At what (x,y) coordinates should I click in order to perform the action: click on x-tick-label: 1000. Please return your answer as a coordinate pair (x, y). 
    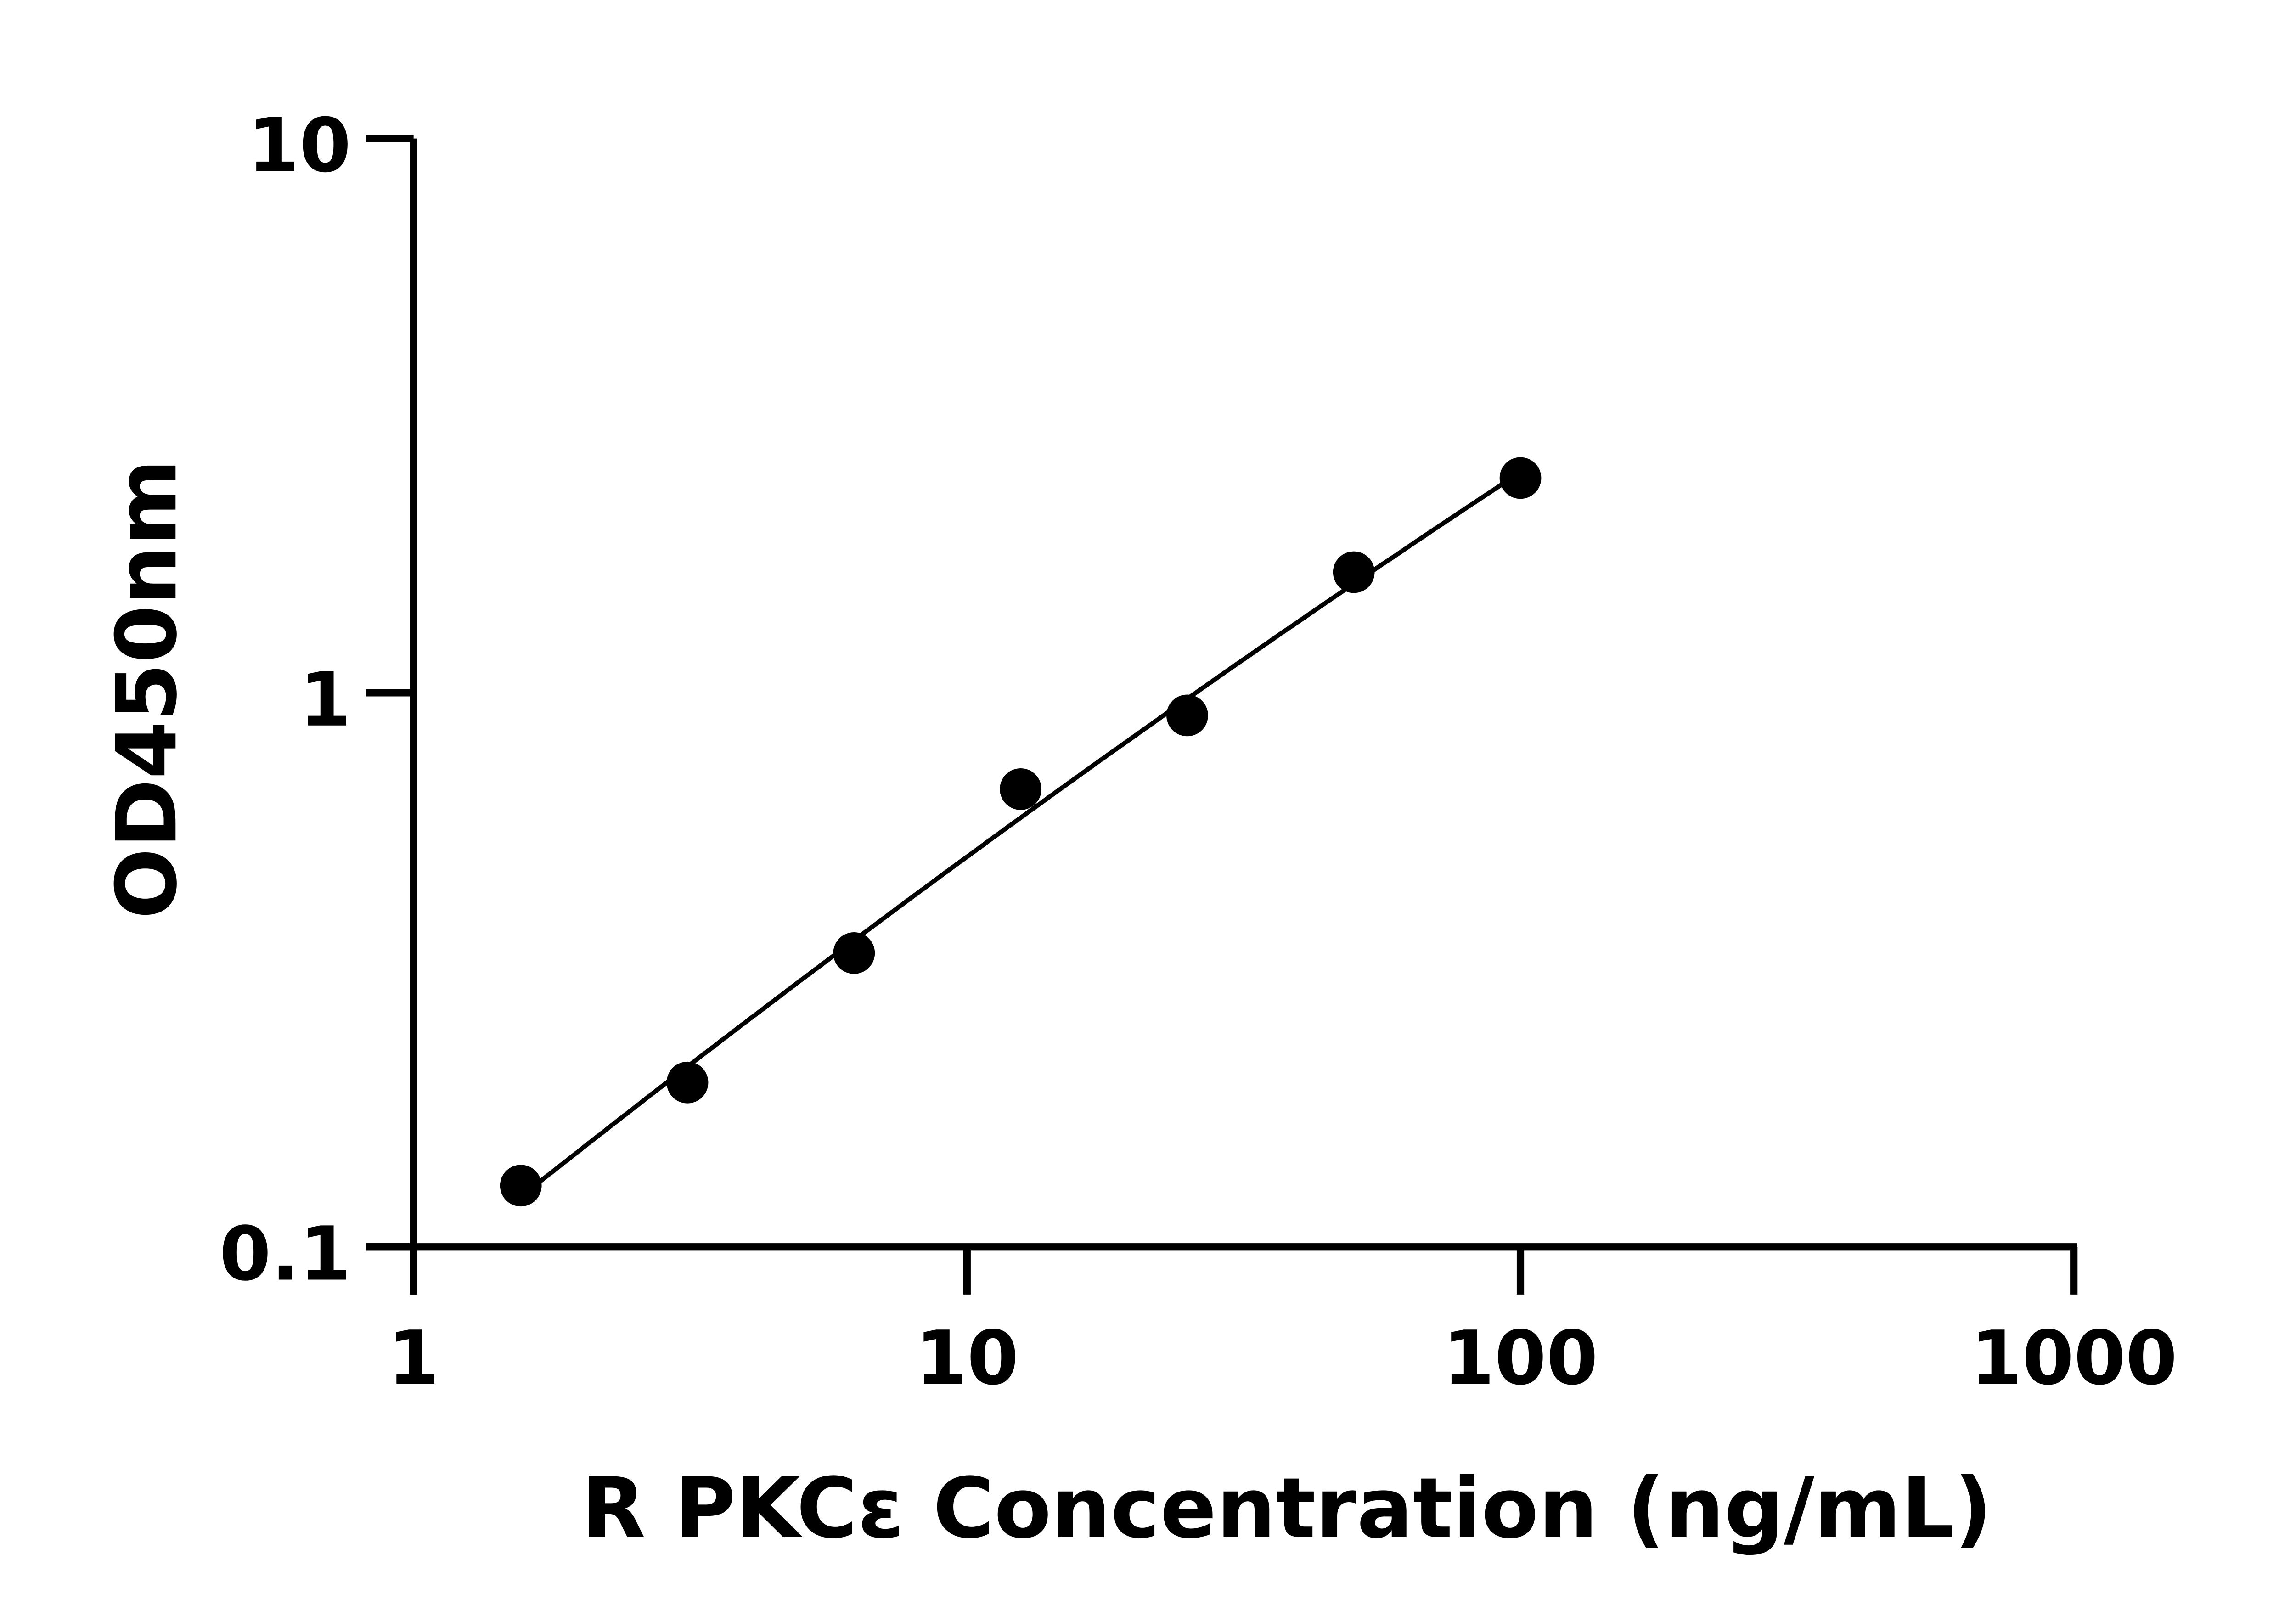
    Looking at the image, I should click on (2074, 1358).